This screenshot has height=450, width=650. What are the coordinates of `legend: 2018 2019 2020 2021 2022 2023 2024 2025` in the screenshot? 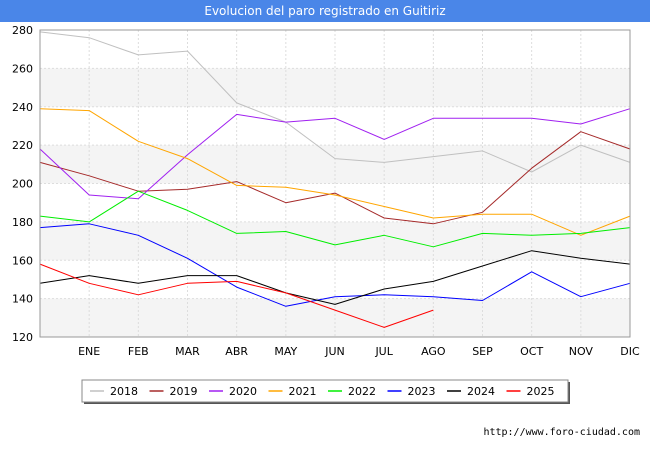 It's located at (325, 391).